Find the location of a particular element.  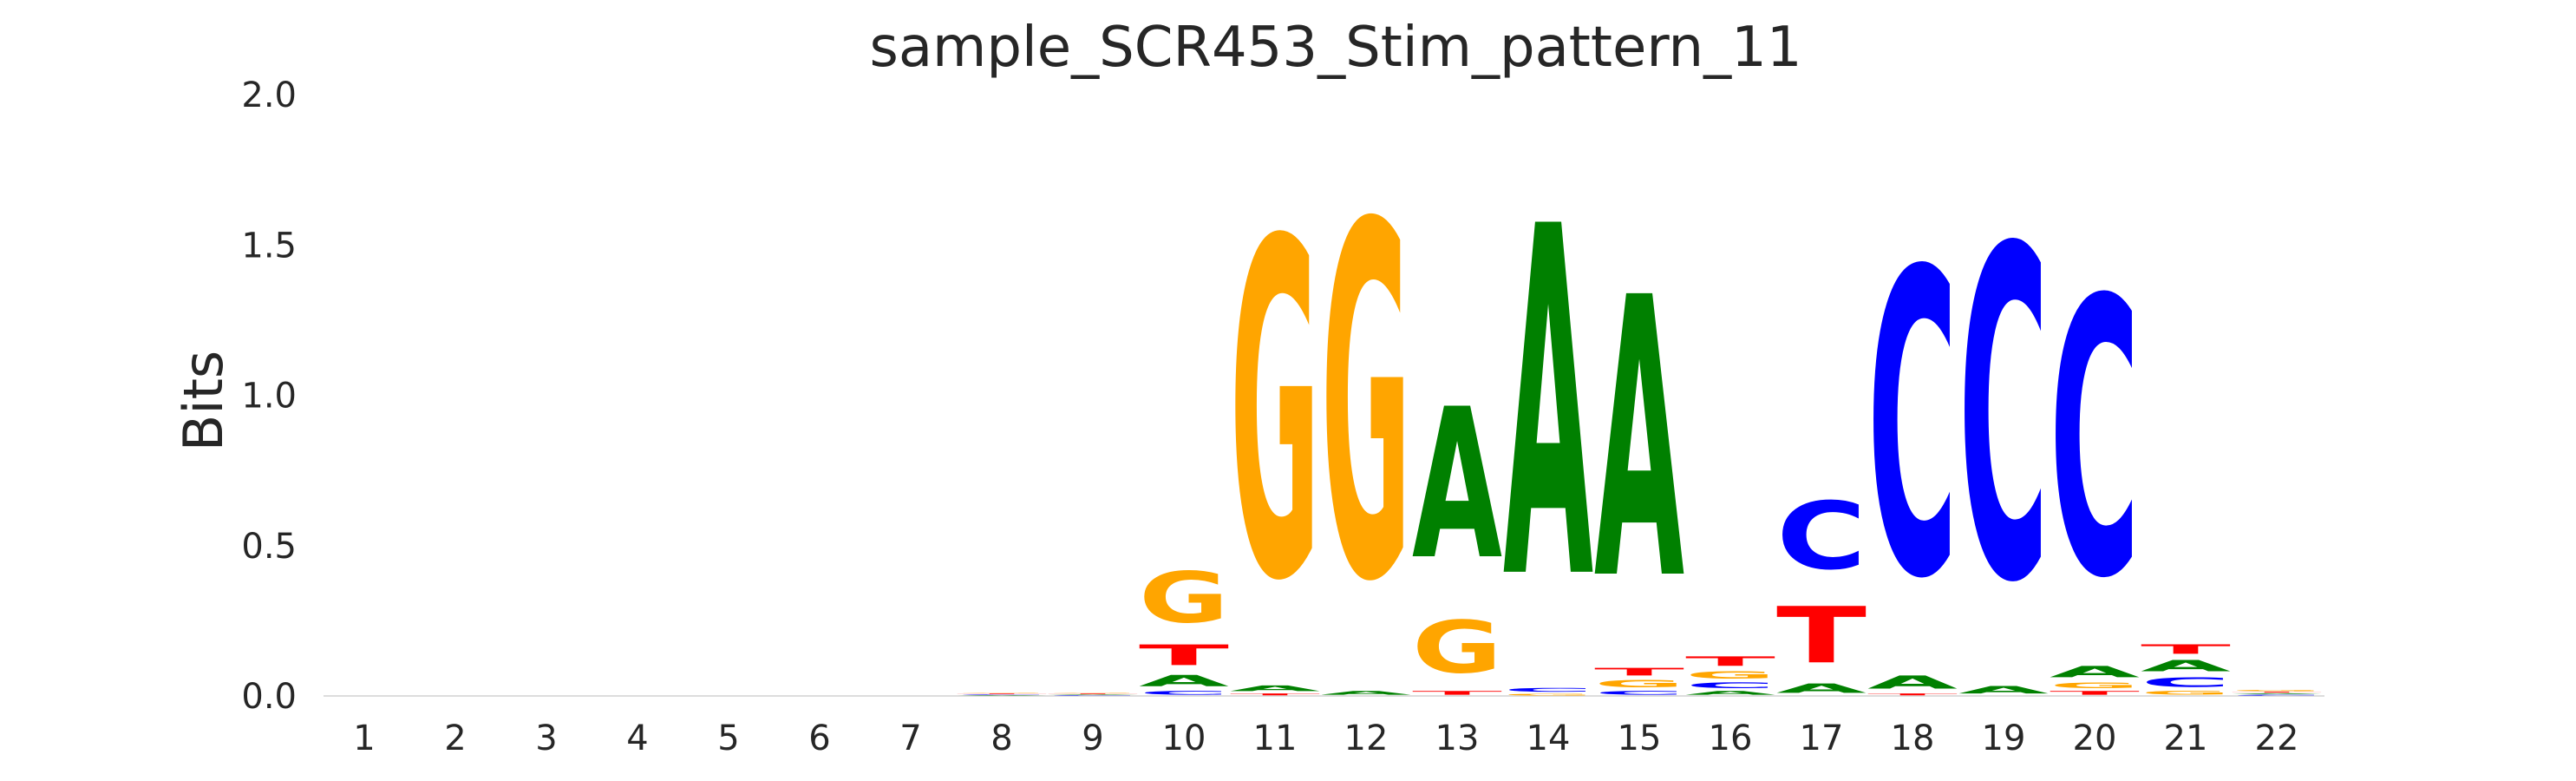

x-tick-label: 7 is located at coordinates (910, 738).